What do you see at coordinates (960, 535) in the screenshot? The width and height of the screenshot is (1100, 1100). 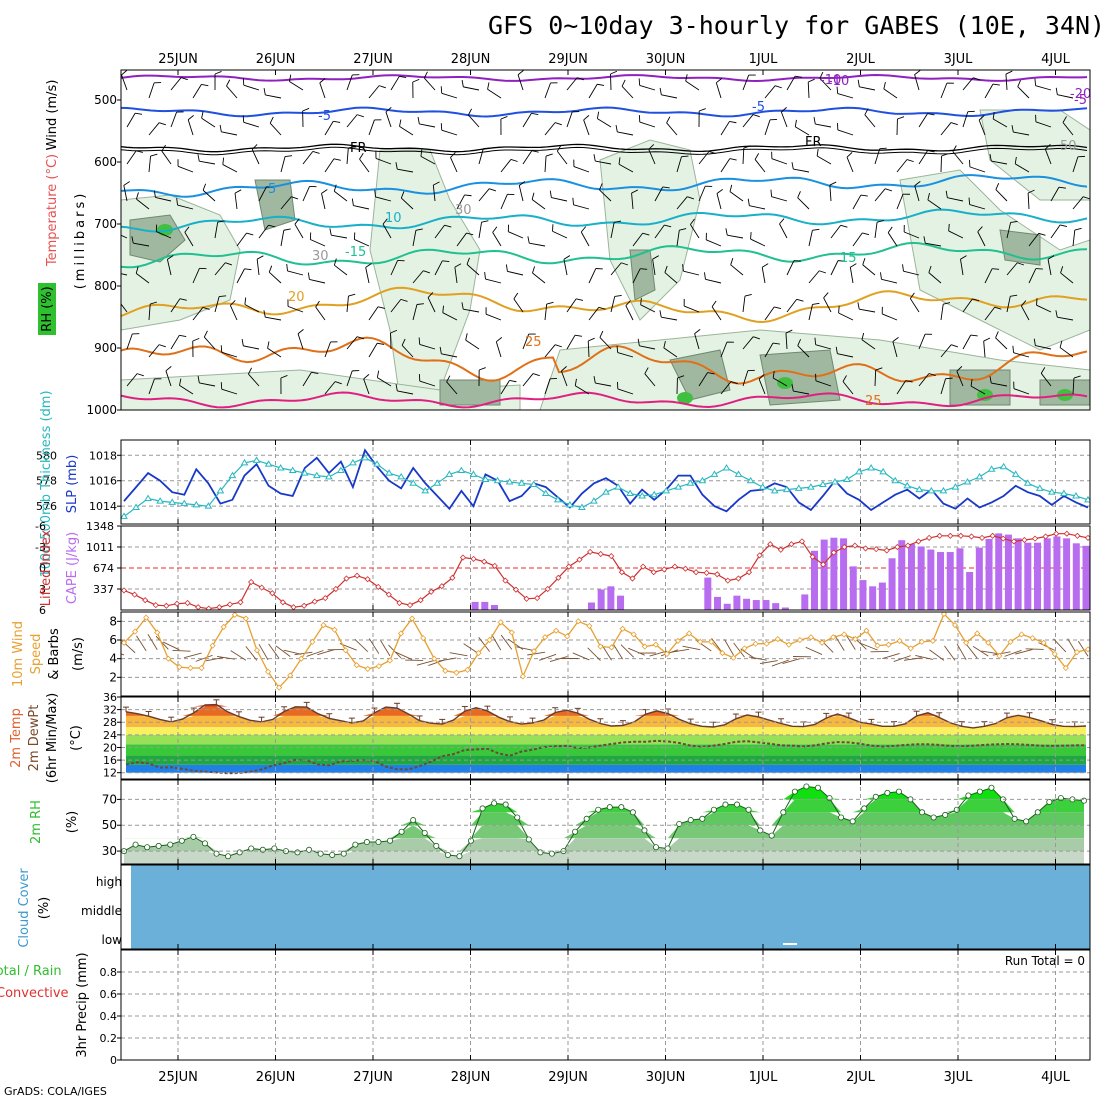 I see `li-point` at bounding box center [960, 535].